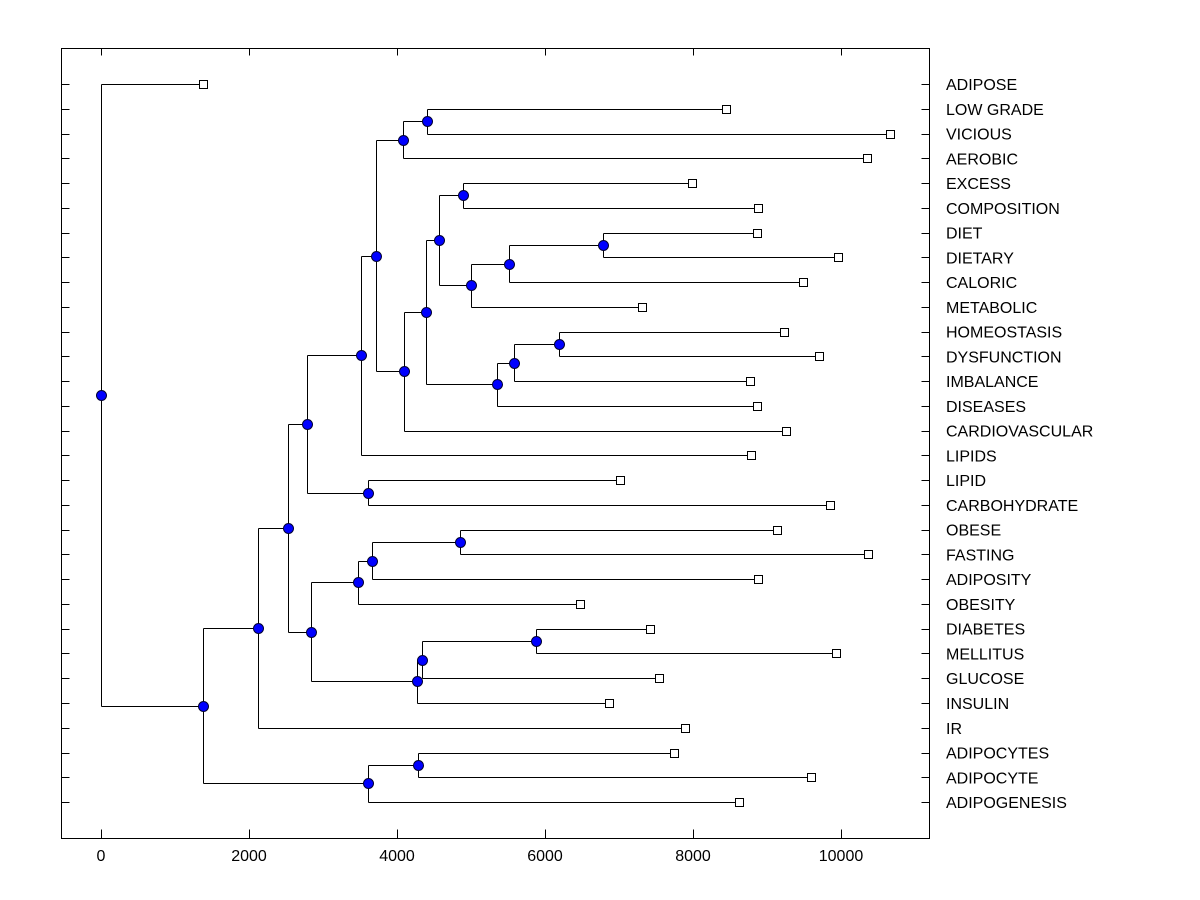 The height and width of the screenshot is (900, 1200). What do you see at coordinates (981, 283) in the screenshot?
I see `leaf-label: CALORIC` at bounding box center [981, 283].